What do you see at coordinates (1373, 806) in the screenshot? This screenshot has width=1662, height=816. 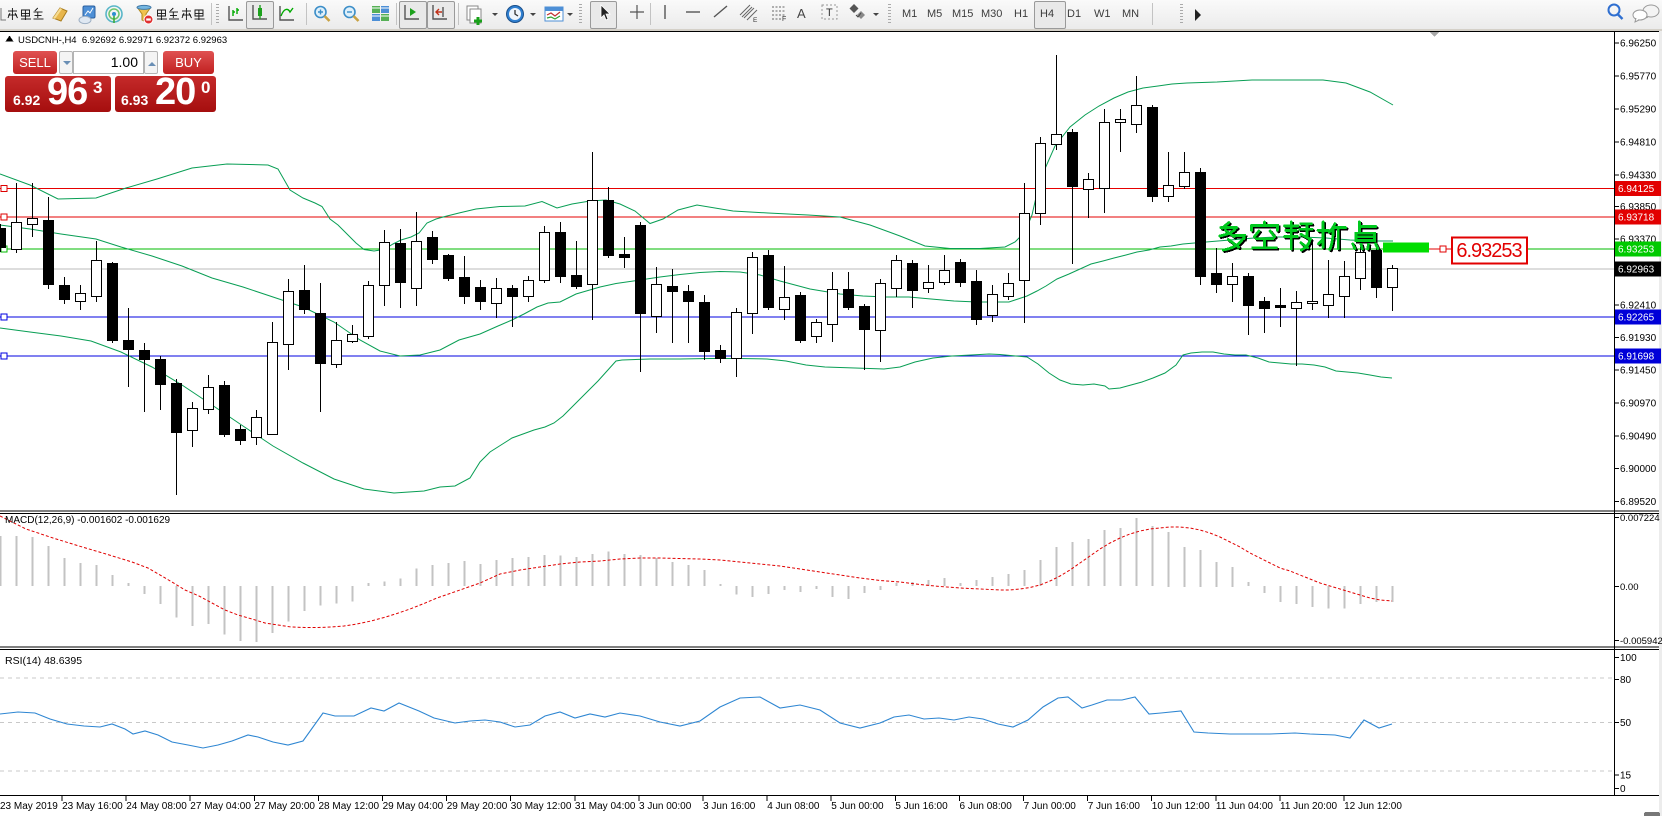 I see `svg-text: 12 Jun 12:00` at bounding box center [1373, 806].